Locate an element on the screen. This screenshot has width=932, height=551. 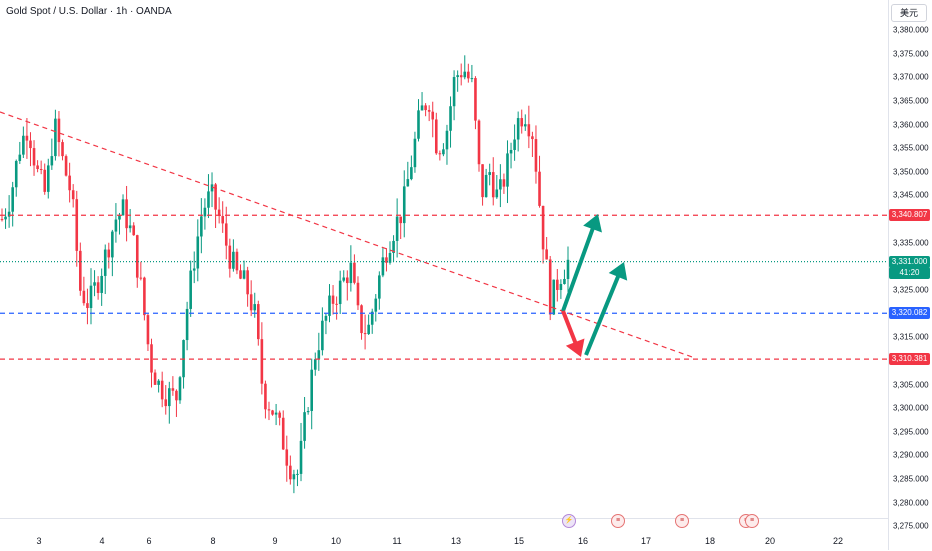
time-tick-label: 16 is located at coordinates (583, 541).